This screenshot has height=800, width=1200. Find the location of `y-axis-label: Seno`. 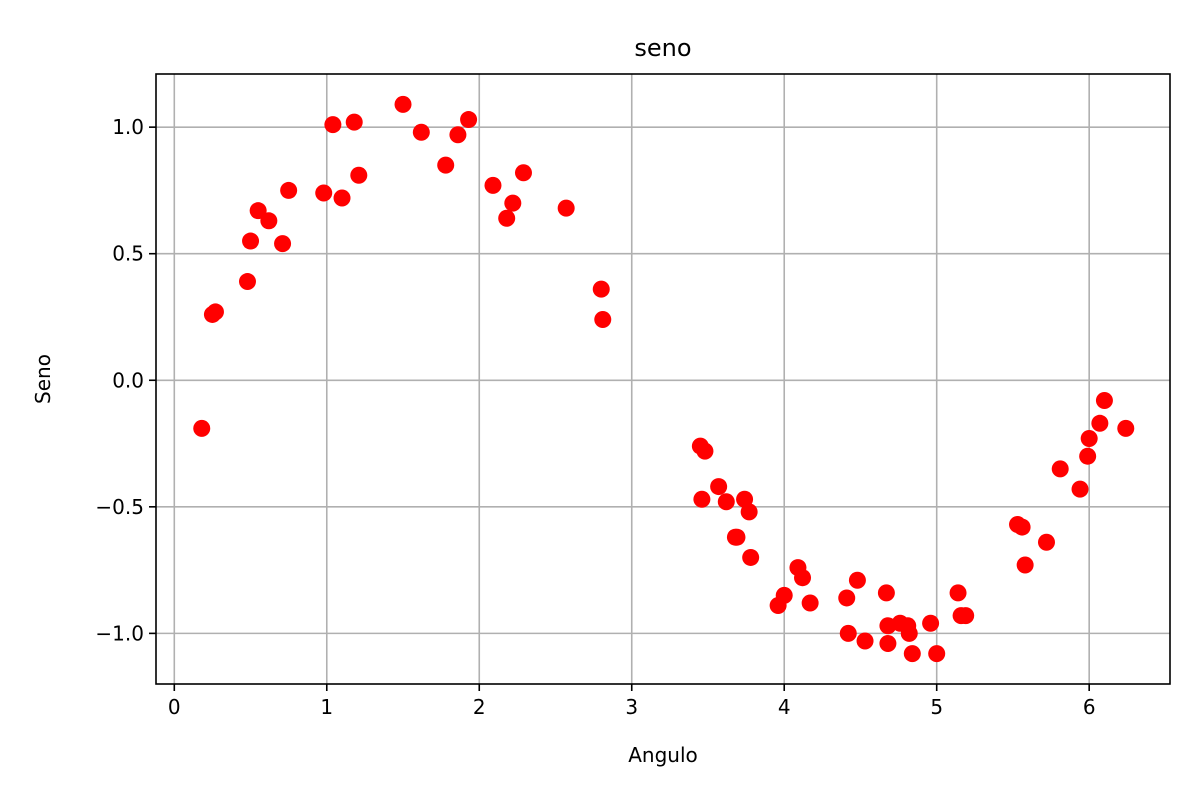

y-axis-label: Seno is located at coordinates (43, 379).